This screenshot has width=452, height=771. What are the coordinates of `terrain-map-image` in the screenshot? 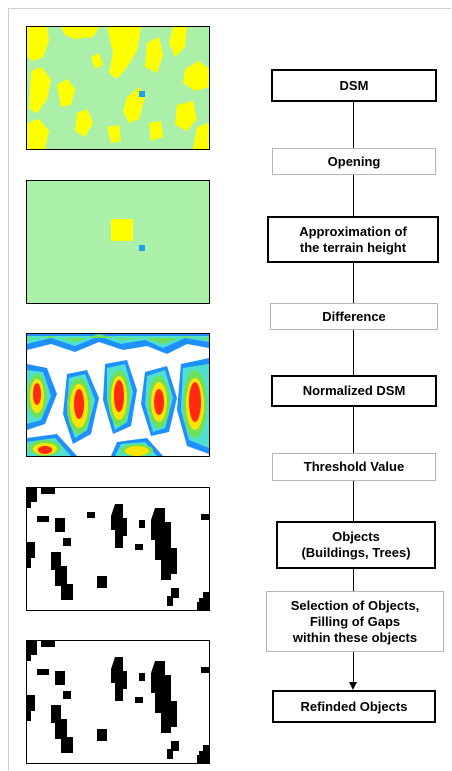 It's located at (118, 242).